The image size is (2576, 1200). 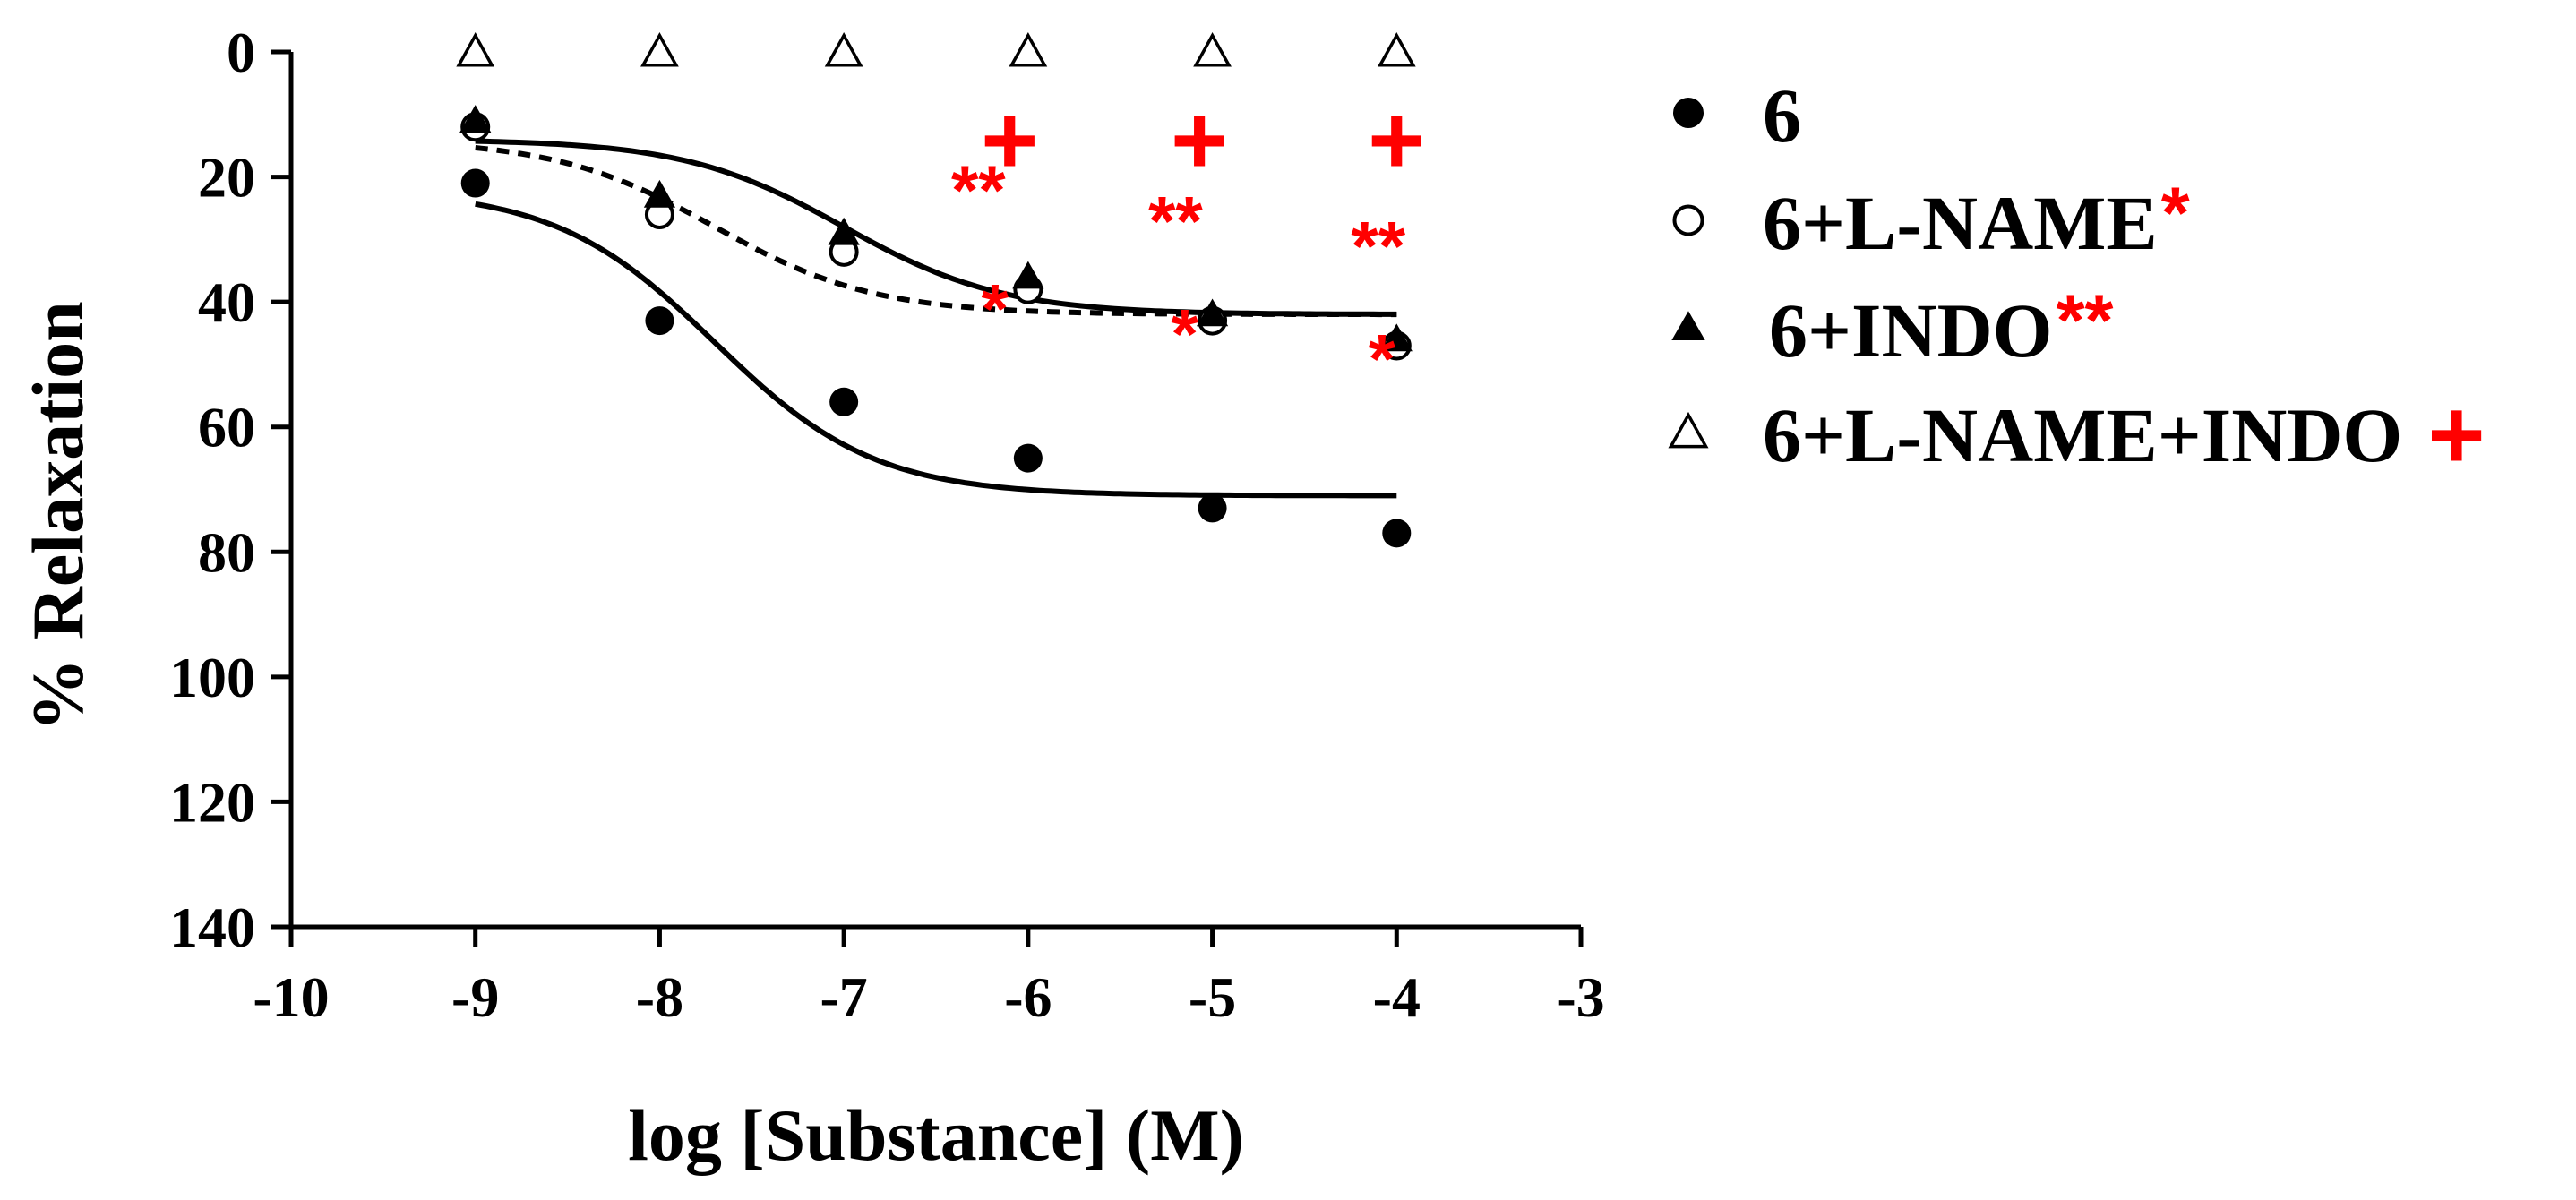 What do you see at coordinates (2082, 435) in the screenshot?
I see `legend-label: 6+L-NAME+INDO` at bounding box center [2082, 435].